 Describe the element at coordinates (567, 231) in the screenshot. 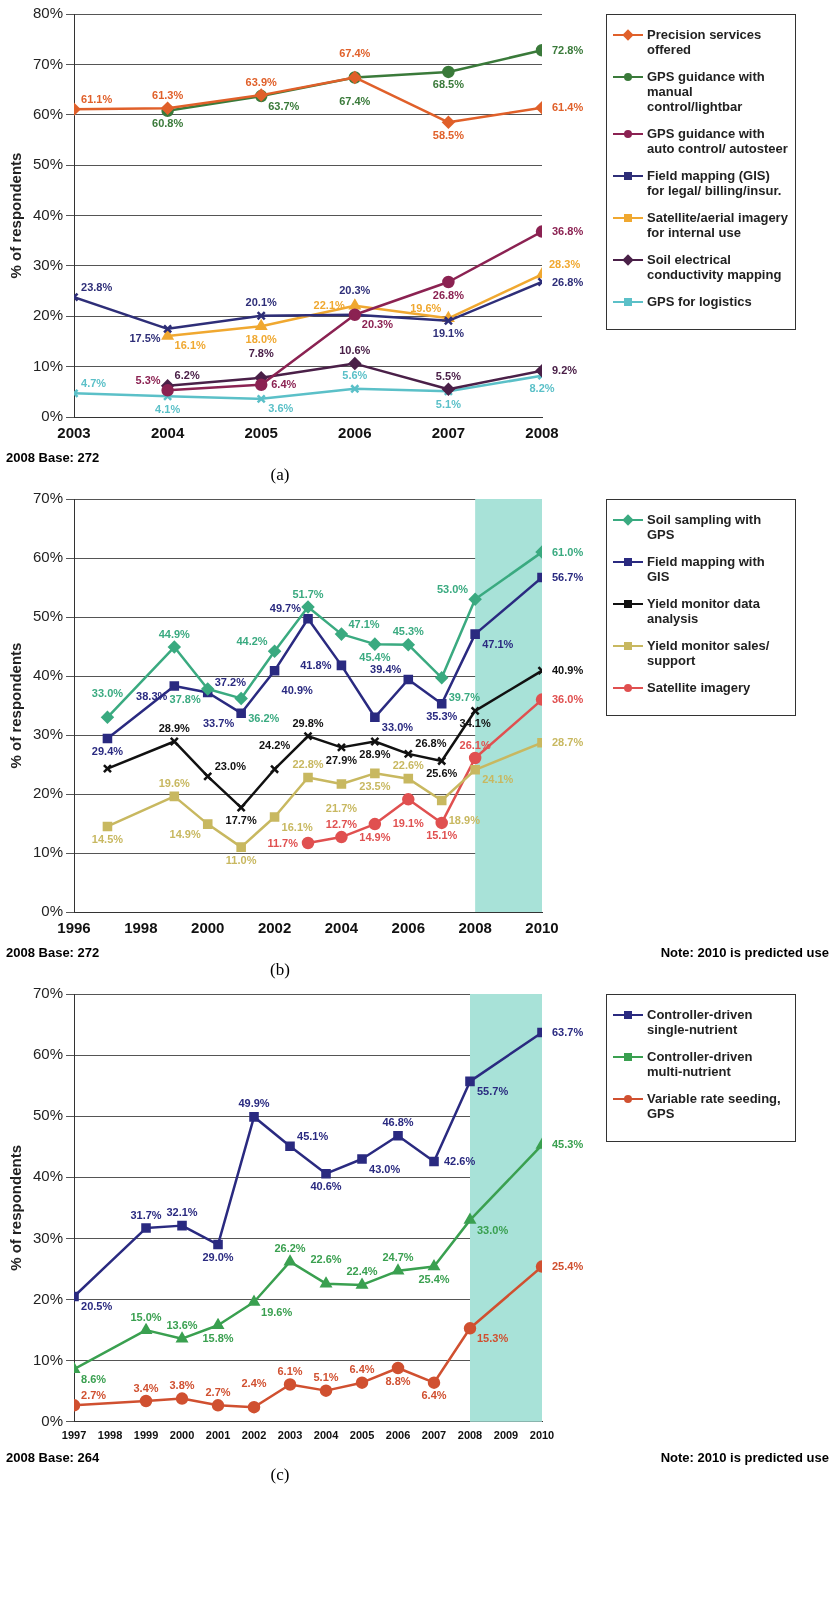

I see `data-label: 36.8%` at that location.